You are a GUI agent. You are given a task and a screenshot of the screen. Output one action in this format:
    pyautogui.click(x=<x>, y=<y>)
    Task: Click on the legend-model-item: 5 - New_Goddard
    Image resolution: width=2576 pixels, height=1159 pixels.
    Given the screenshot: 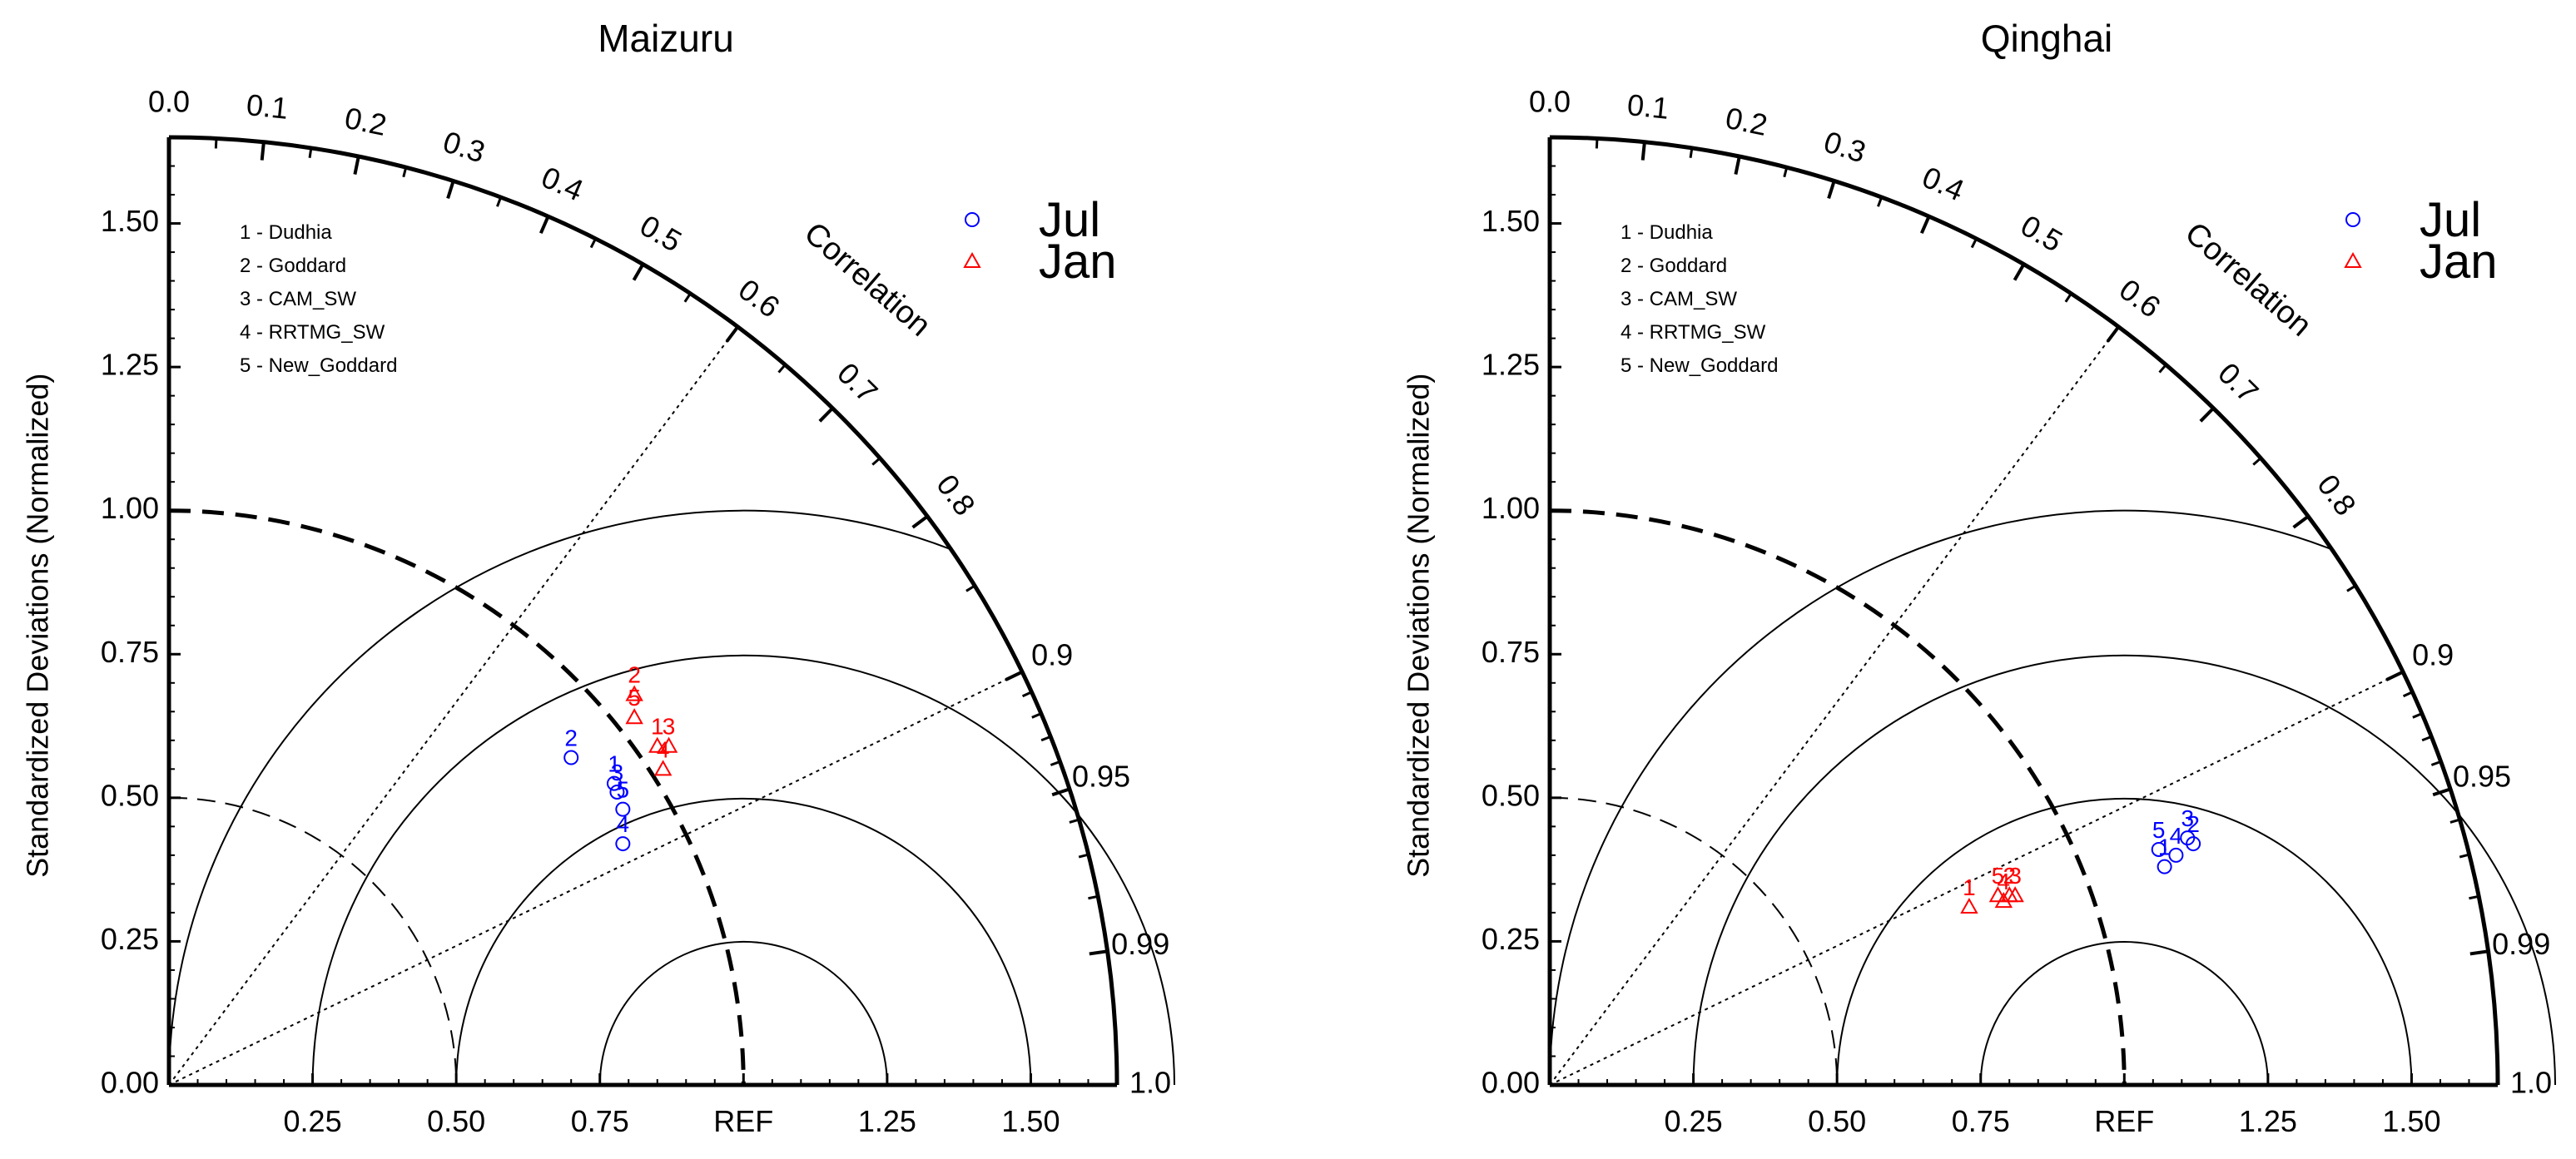 What is the action you would take?
    pyautogui.click(x=318, y=365)
    